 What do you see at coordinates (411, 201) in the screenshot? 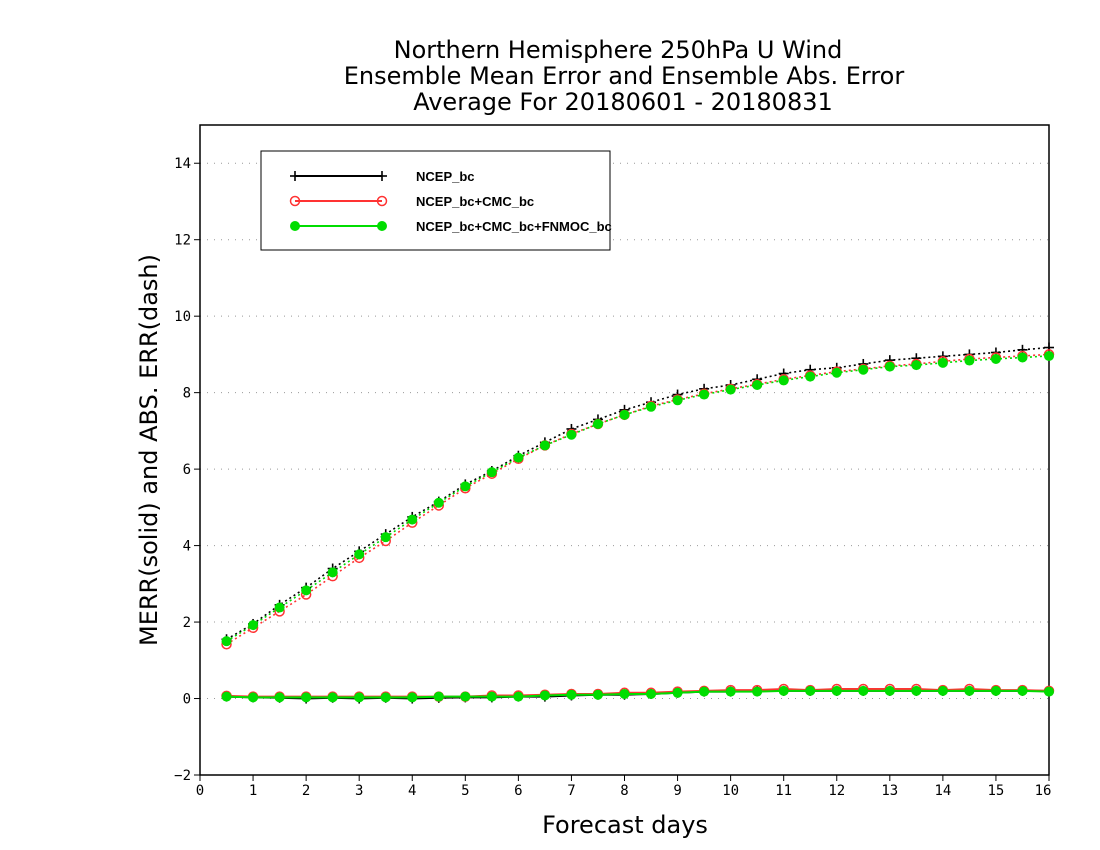
I see `legend-entry-2: NCEP_bc+CMC_bc` at bounding box center [411, 201].